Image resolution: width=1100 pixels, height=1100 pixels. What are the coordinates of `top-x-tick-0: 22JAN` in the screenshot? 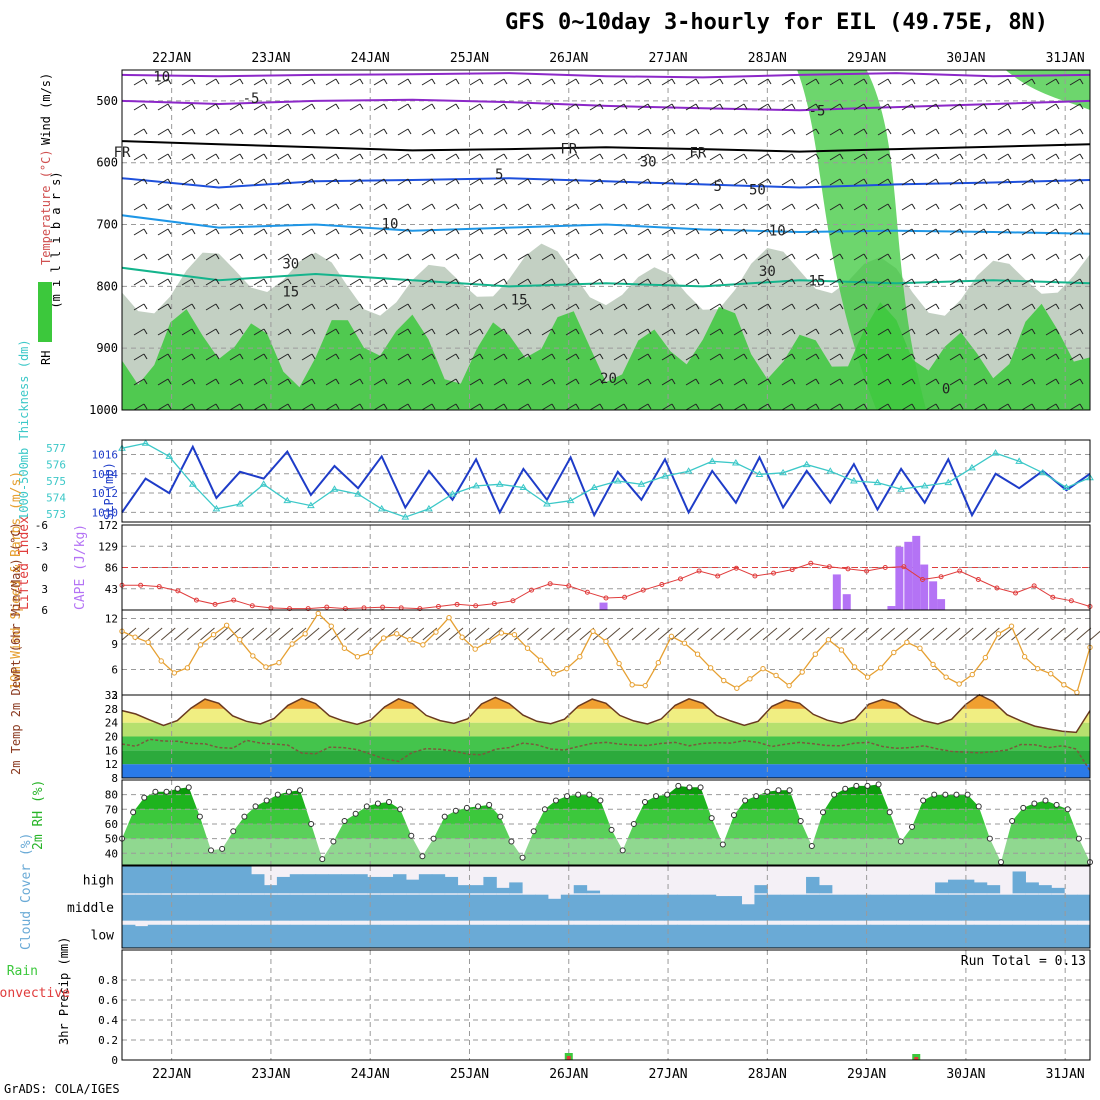 It's located at (171, 58).